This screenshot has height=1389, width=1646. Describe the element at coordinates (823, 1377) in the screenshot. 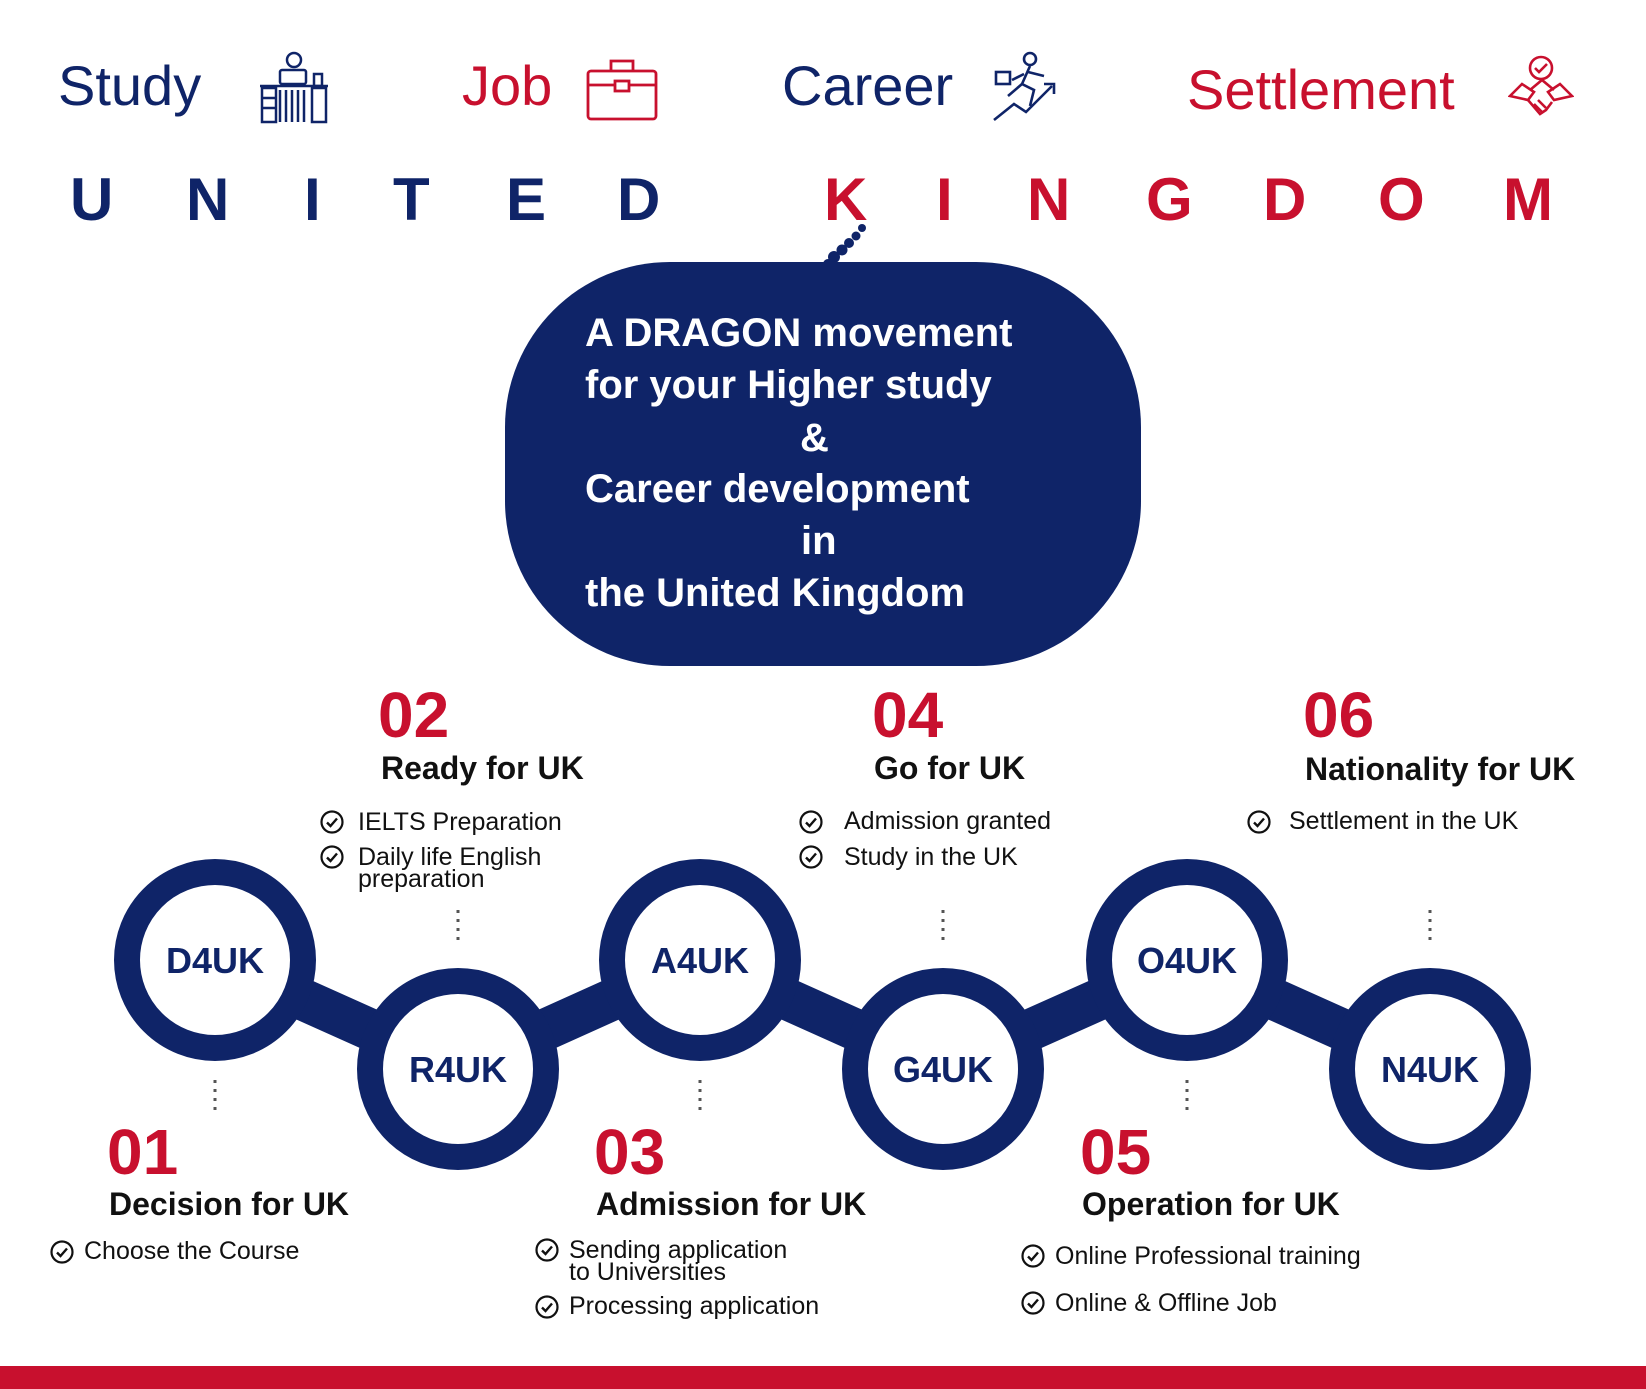

I see `footer-bar` at that location.